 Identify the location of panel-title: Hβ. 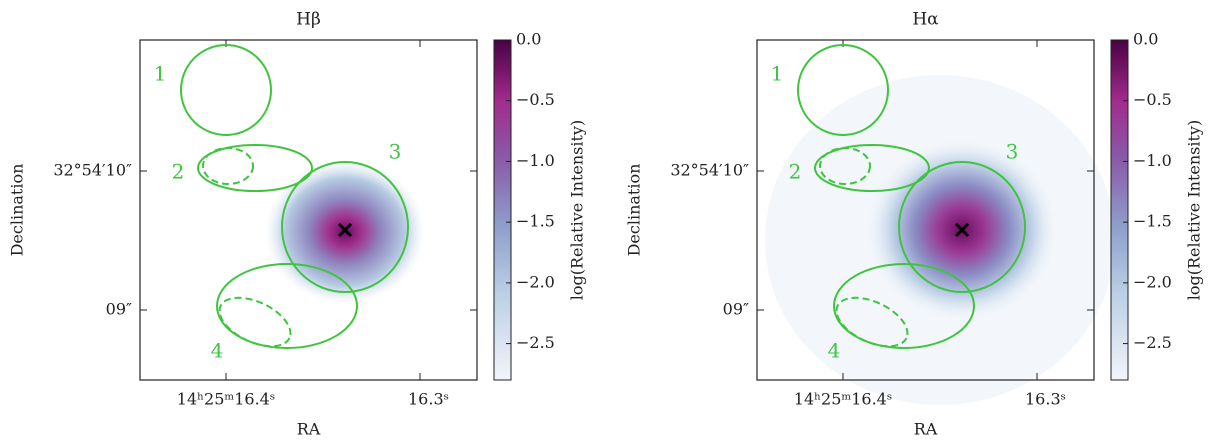
(308, 20).